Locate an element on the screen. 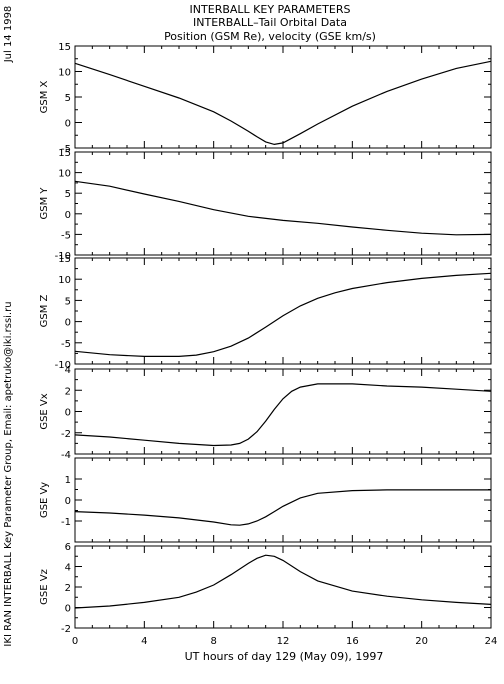  title-line-1: INTERBALL KEY PARAMETERS is located at coordinates (270, 9).